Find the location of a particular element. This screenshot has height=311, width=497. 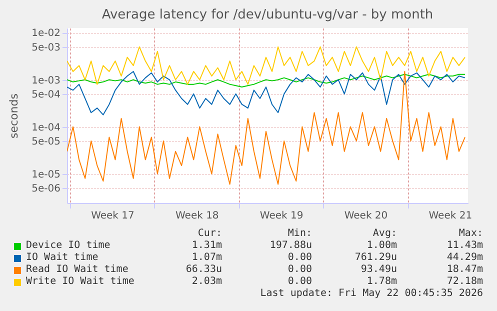

x-tick-label: Week 18 is located at coordinates (197, 216).